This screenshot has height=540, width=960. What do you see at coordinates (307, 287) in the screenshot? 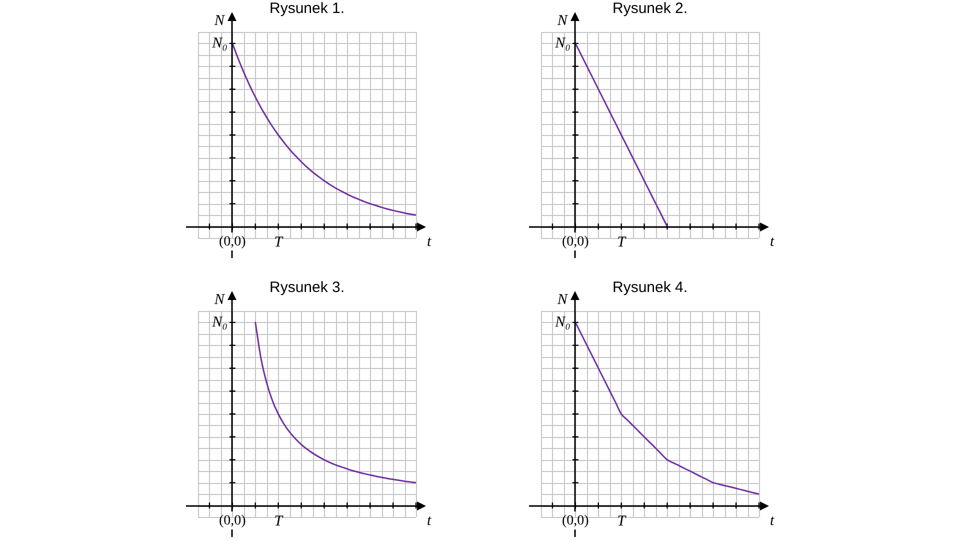
I see `chart-title: Rysunek 3.` at bounding box center [307, 287].